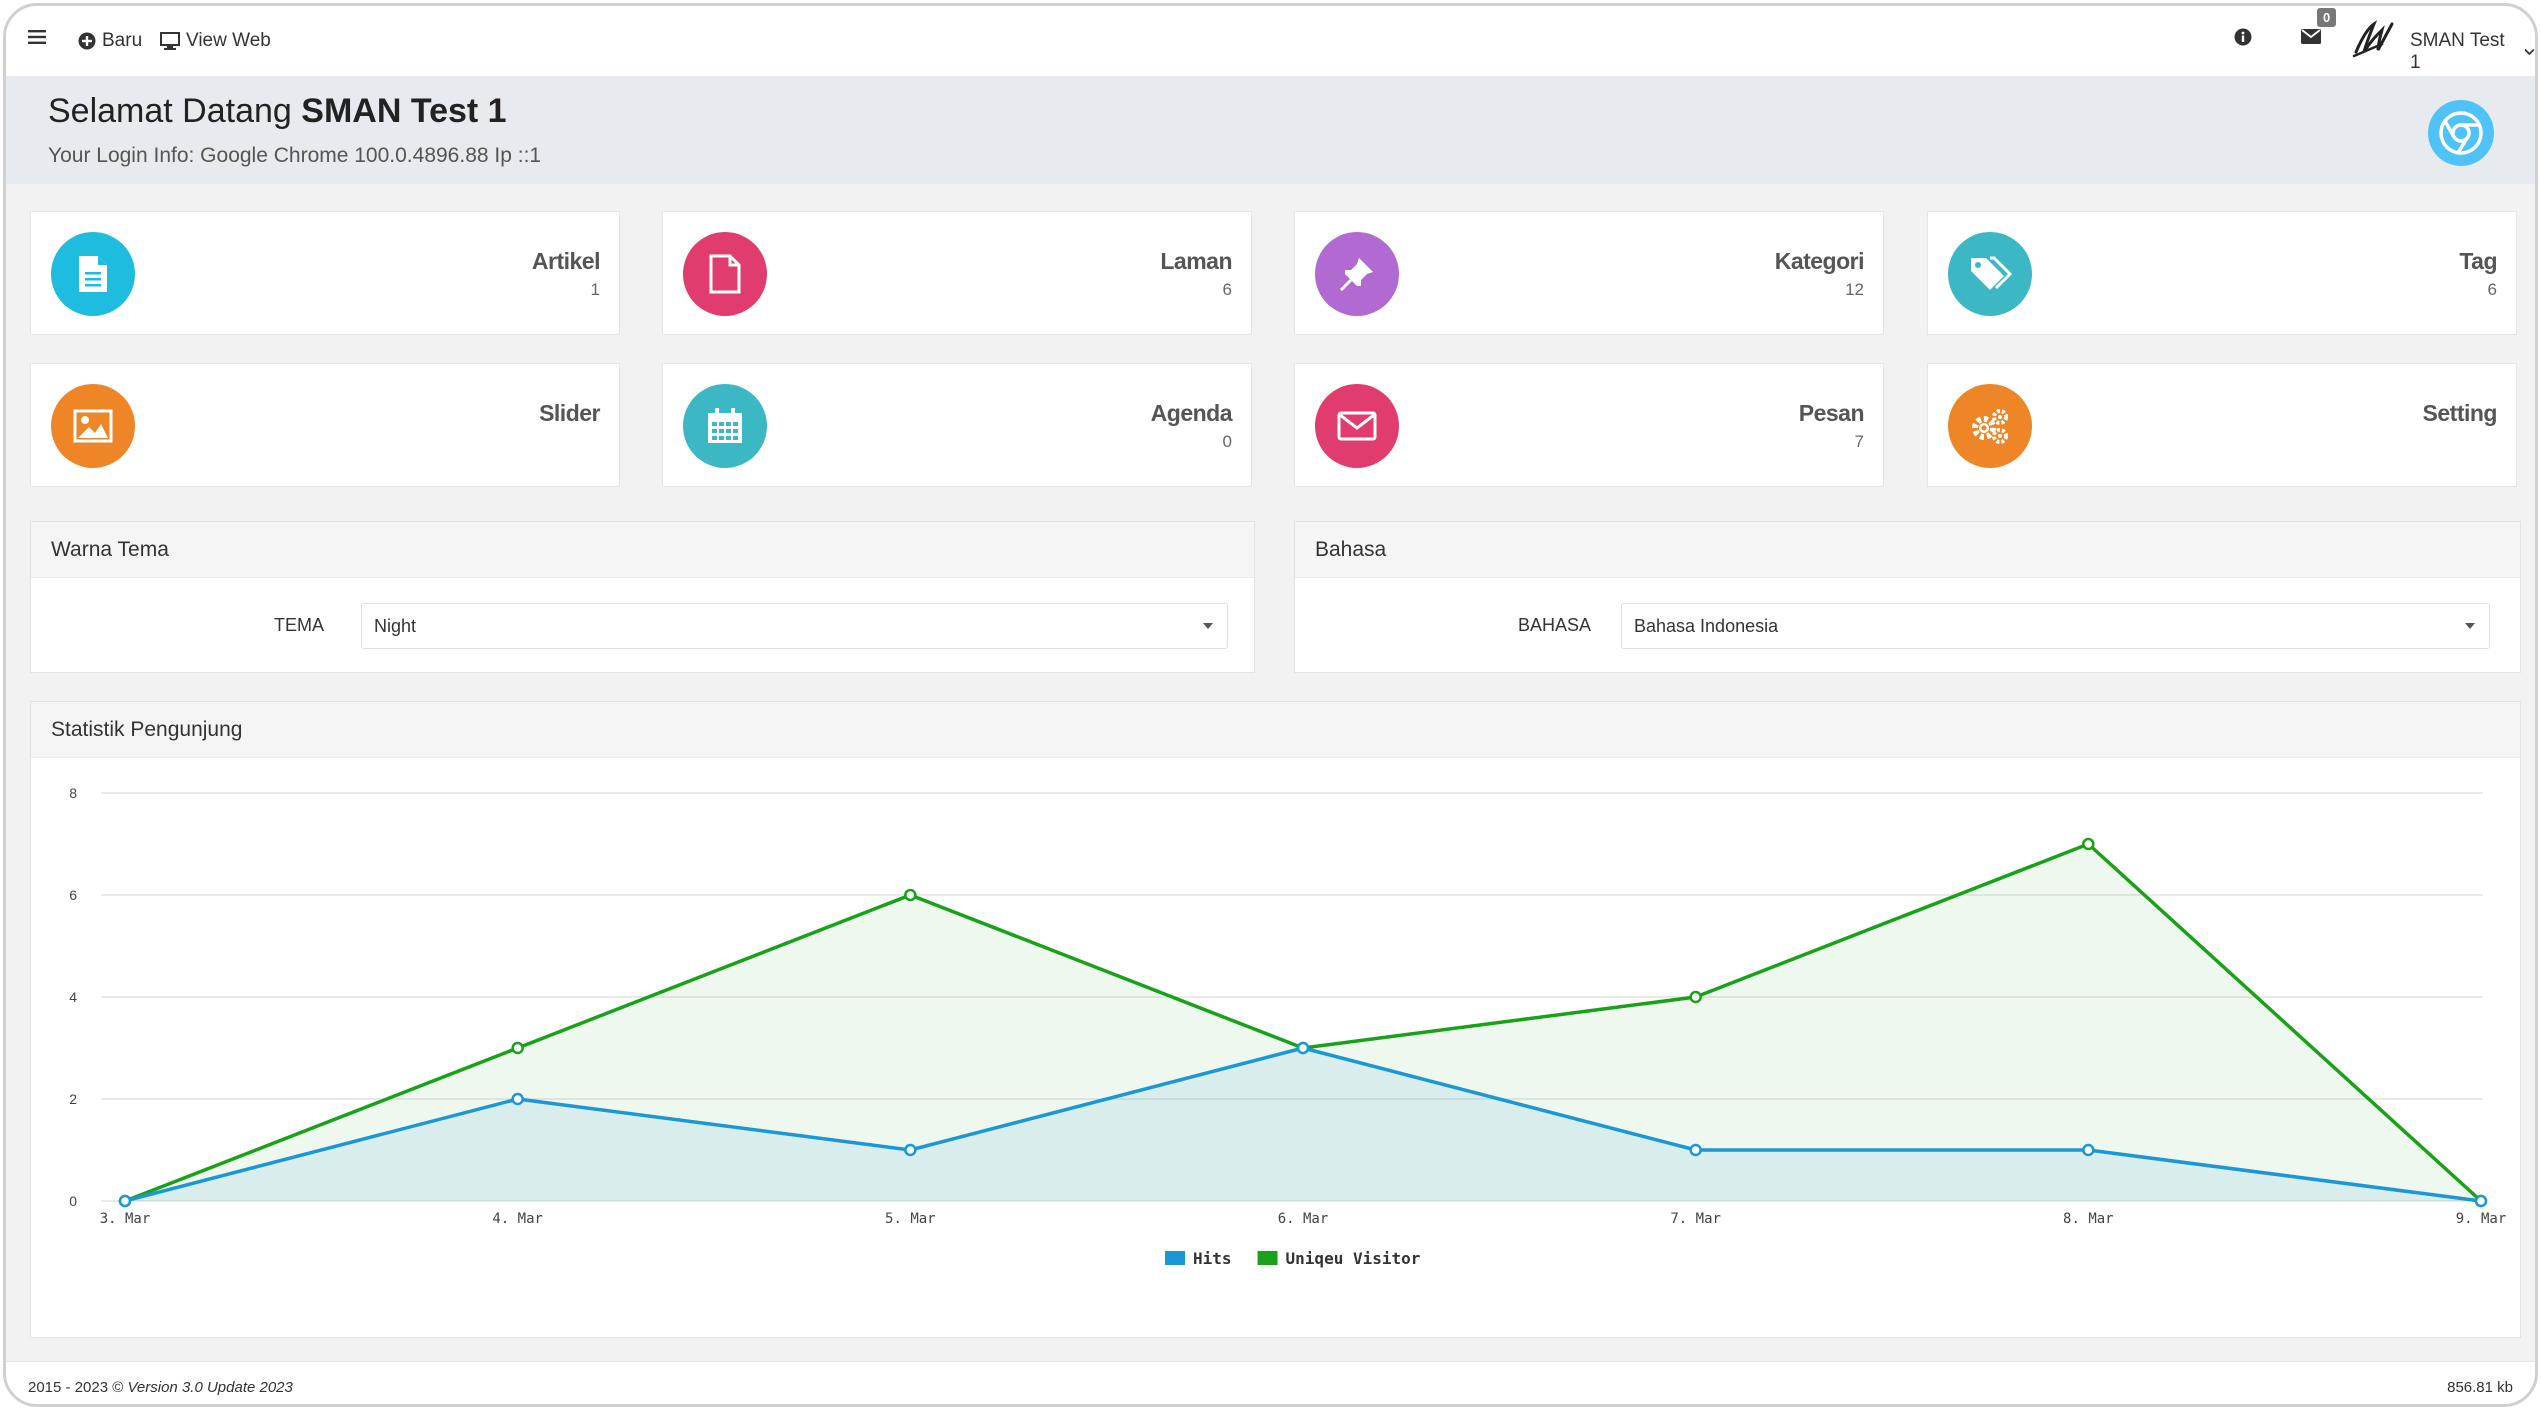 Image resolution: width=2541 pixels, height=1410 pixels. I want to click on image-icon, so click(93, 426).